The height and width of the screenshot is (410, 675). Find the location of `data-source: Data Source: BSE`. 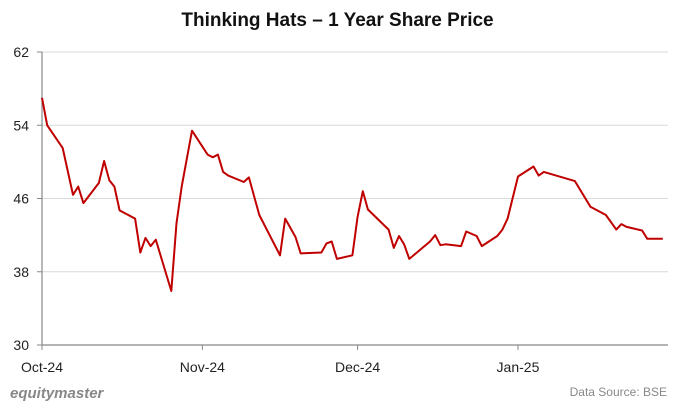

data-source: Data Source: BSE is located at coordinates (618, 392).